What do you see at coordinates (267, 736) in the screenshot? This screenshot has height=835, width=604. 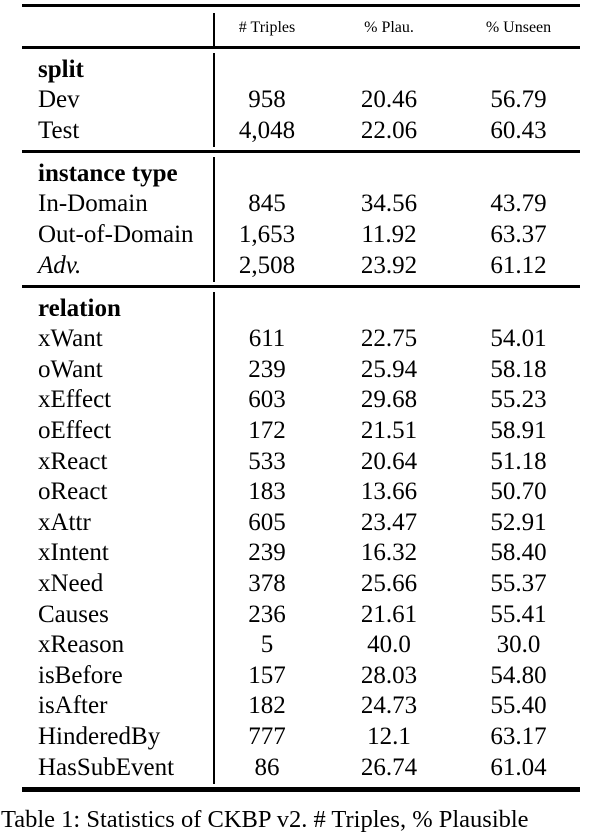 I see `row-value: 777` at bounding box center [267, 736].